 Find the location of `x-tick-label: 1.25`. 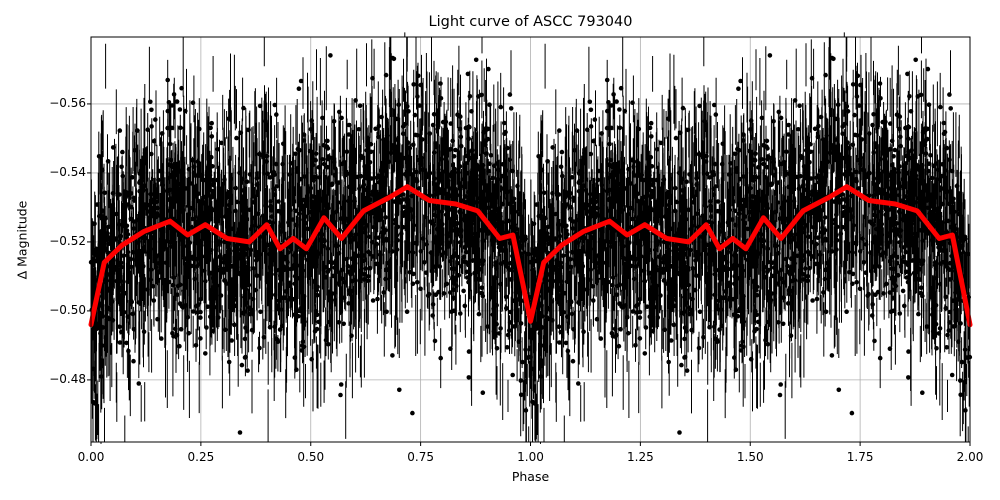

x-tick-label: 1.25 is located at coordinates (640, 457).